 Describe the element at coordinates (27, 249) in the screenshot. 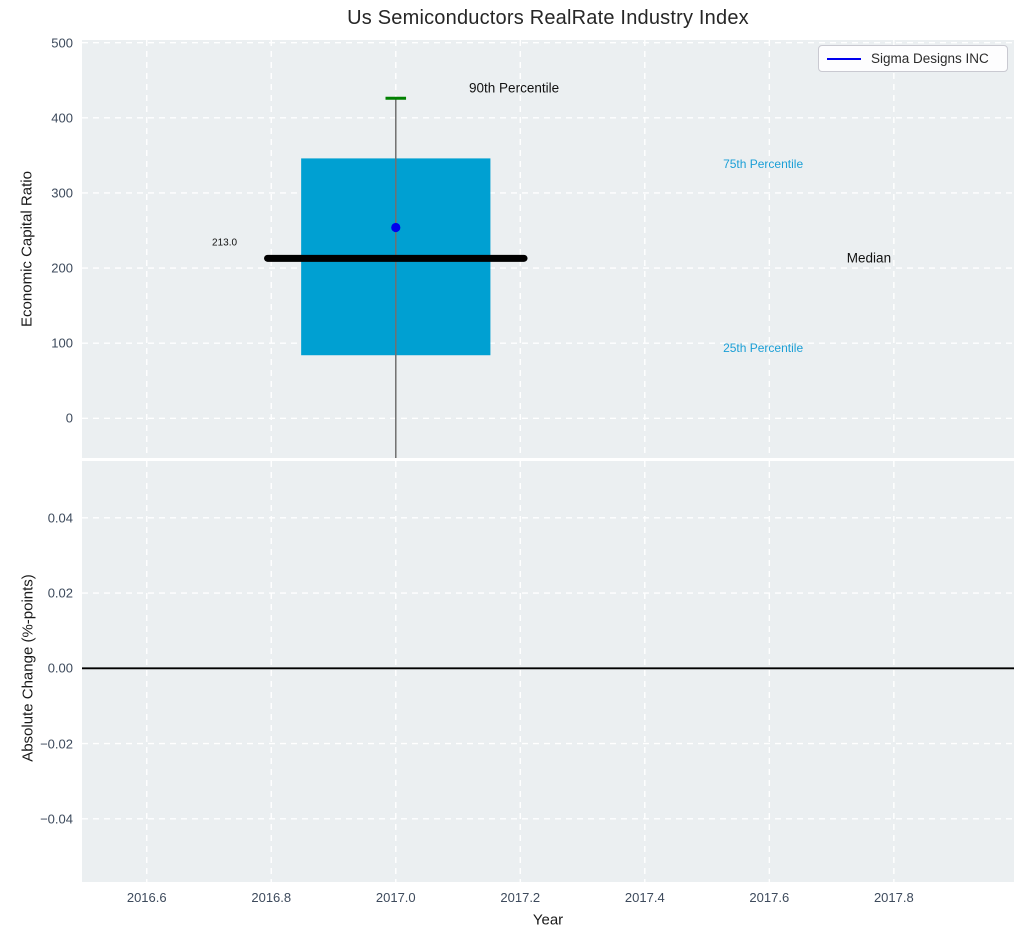

I see `y-axis-label-top: Economic Capital Ratio` at that location.